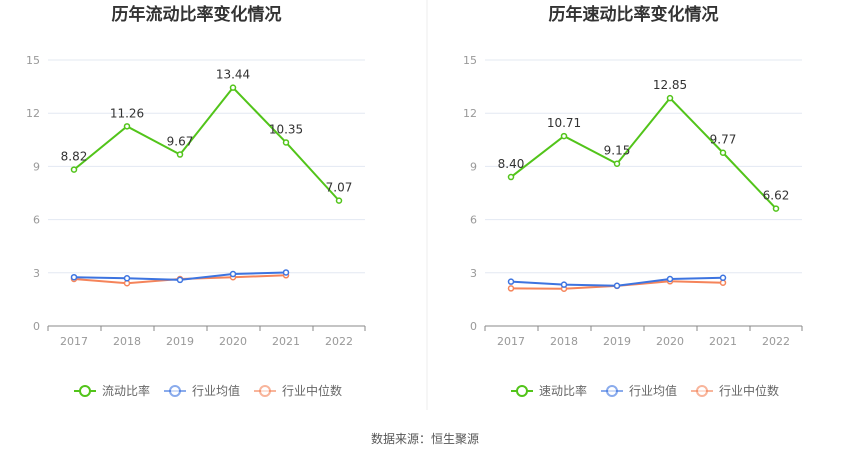 Image resolution: width=850 pixels, height=459 pixels. I want to click on data-label: 9.77, so click(723, 140).